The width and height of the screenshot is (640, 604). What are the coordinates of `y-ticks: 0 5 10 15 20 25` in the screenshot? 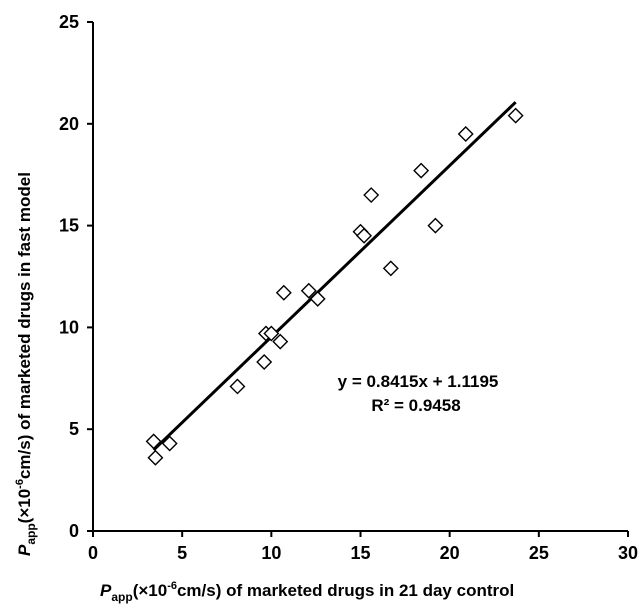 It's located at (76, 276).